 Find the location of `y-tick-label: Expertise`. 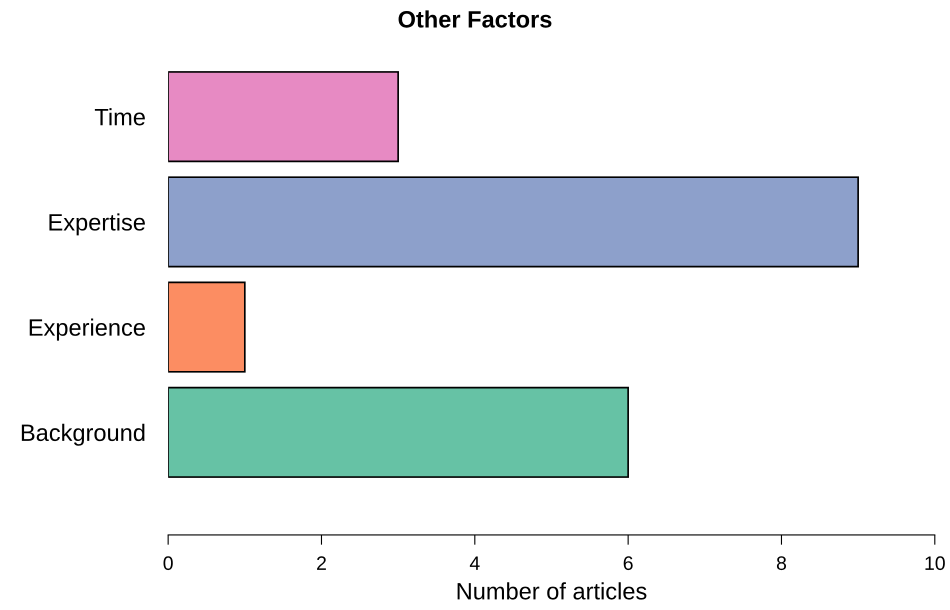

y-tick-label: Expertise is located at coordinates (97, 224).